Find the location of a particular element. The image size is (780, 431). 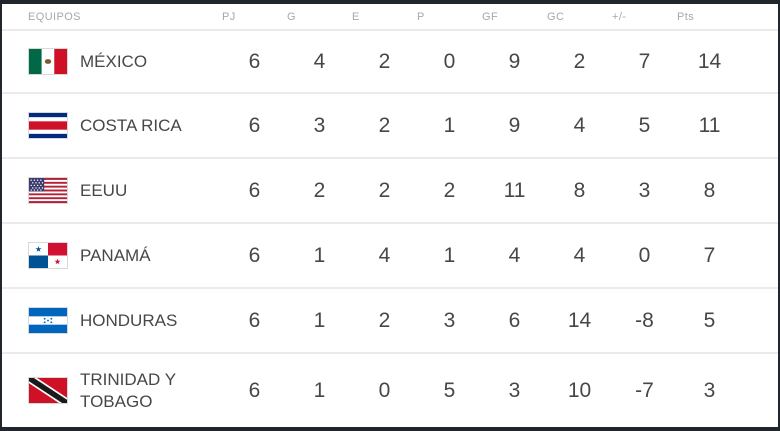

stat-g: 4 is located at coordinates (319, 61).